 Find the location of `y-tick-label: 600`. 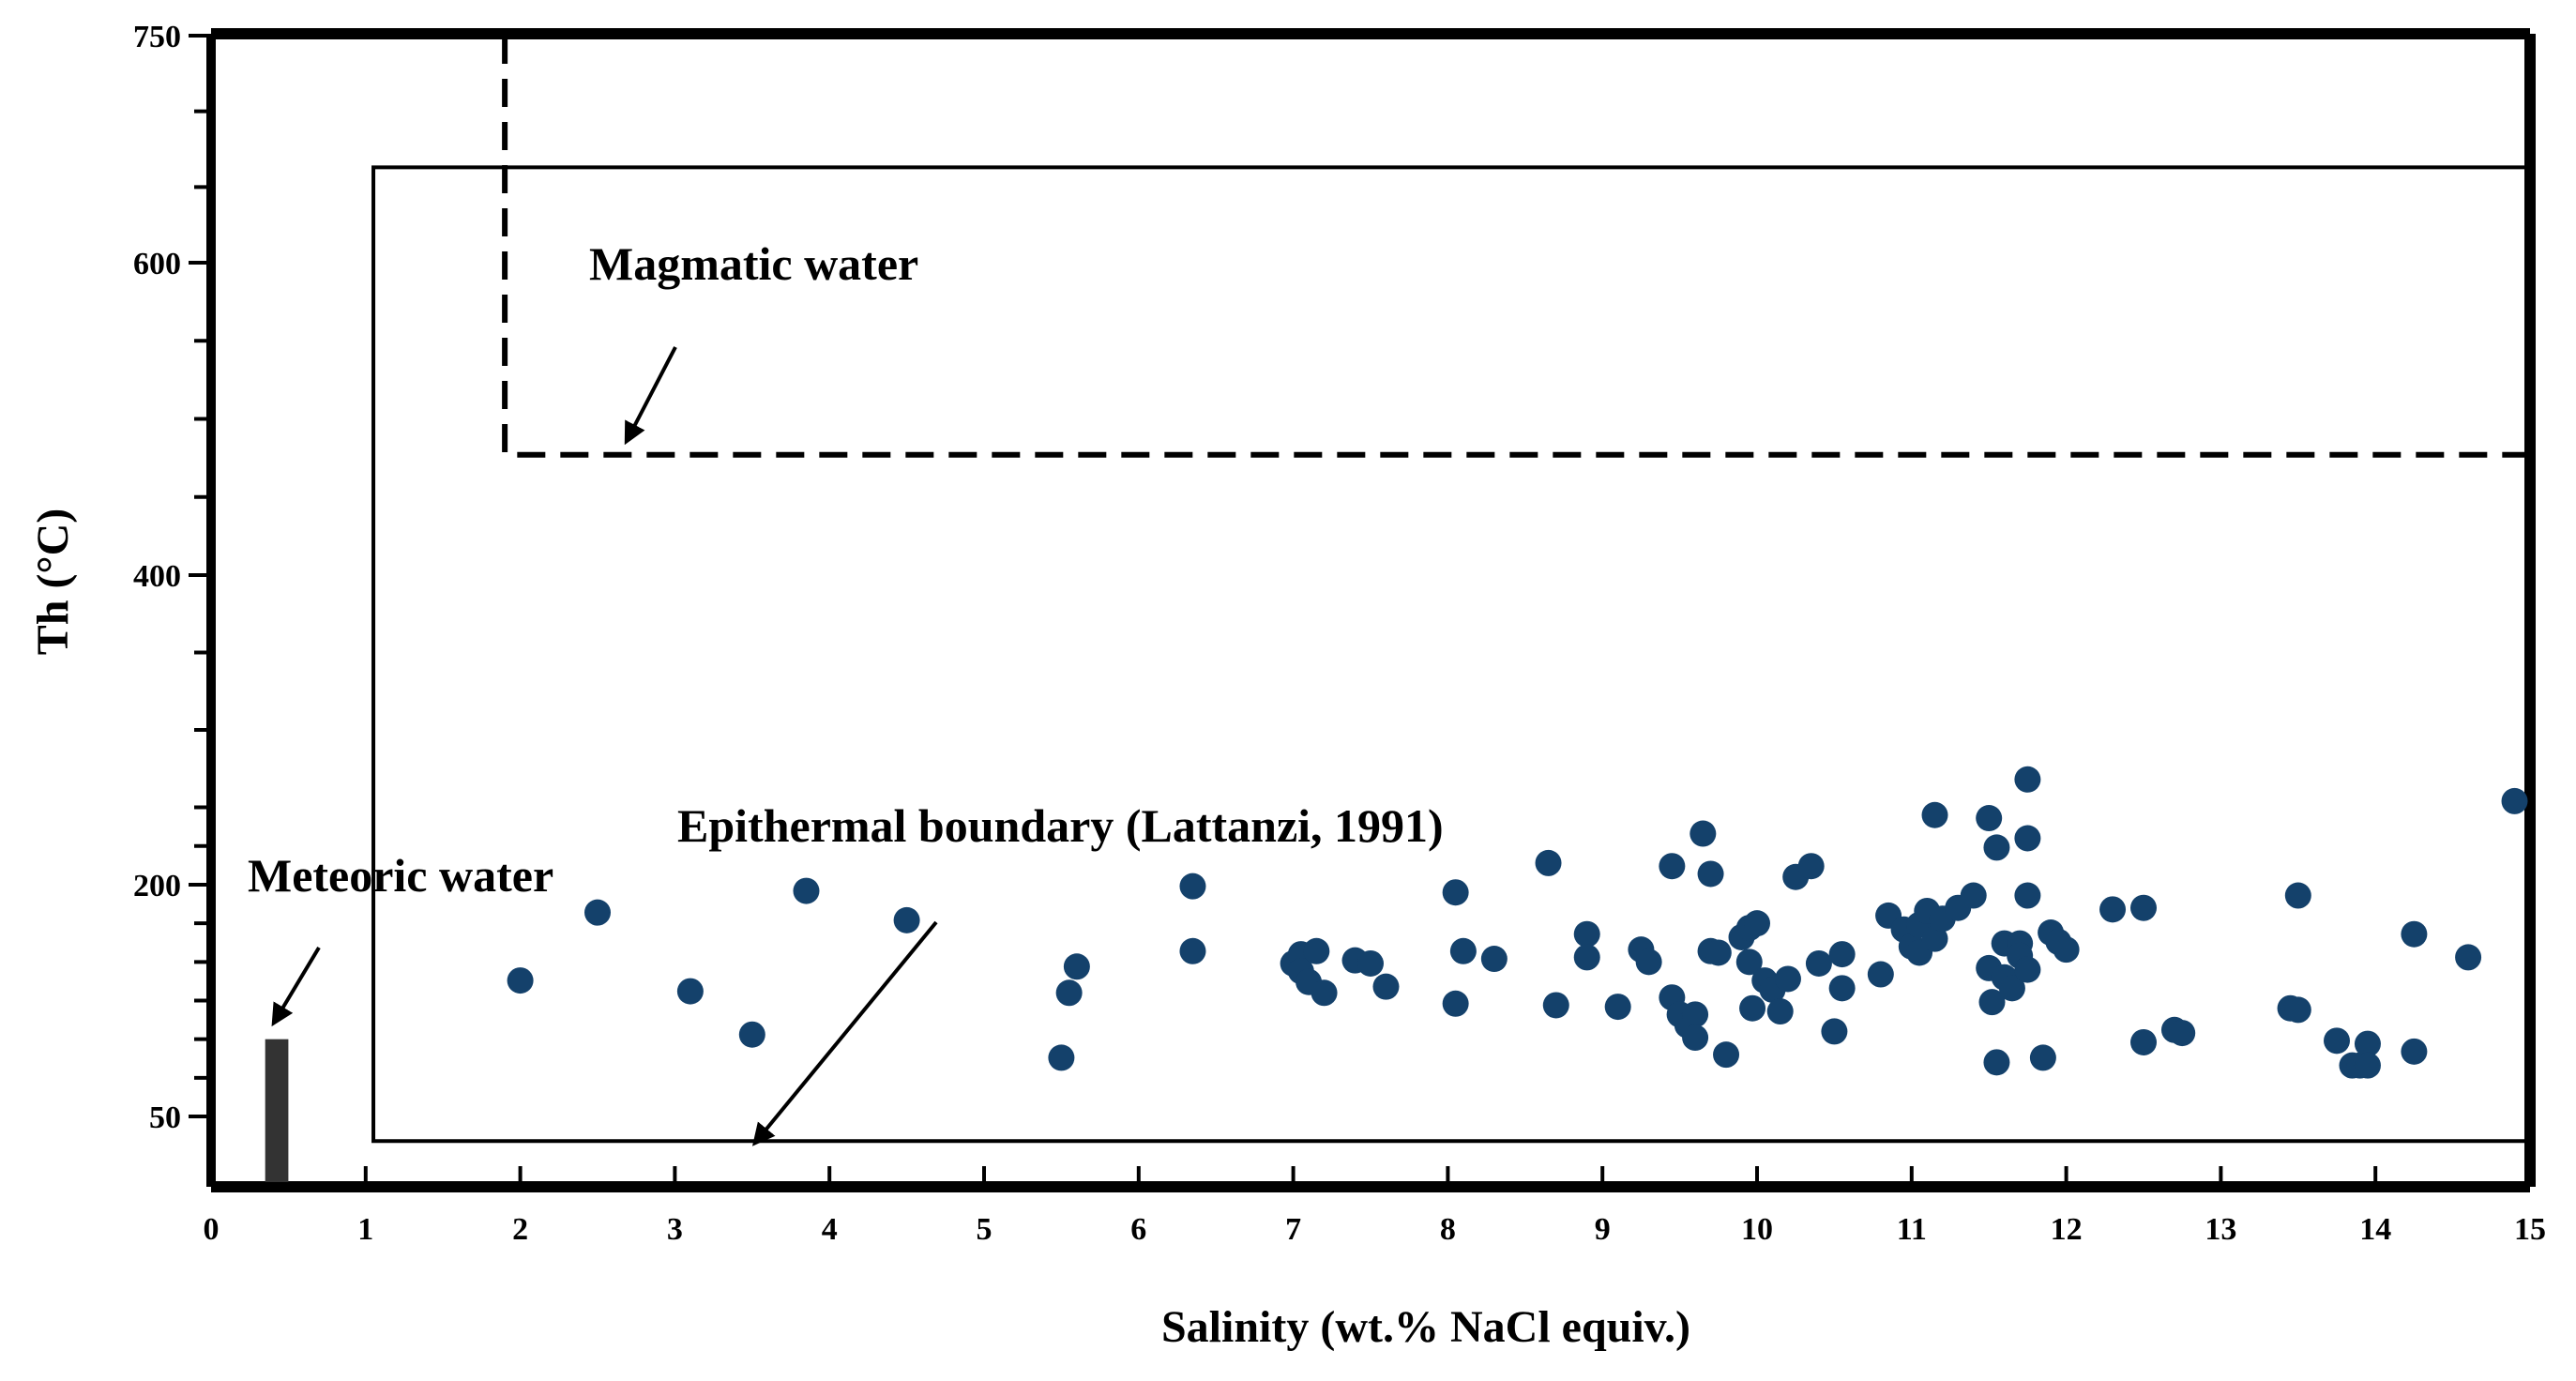

y-tick-label: 600 is located at coordinates (157, 264).